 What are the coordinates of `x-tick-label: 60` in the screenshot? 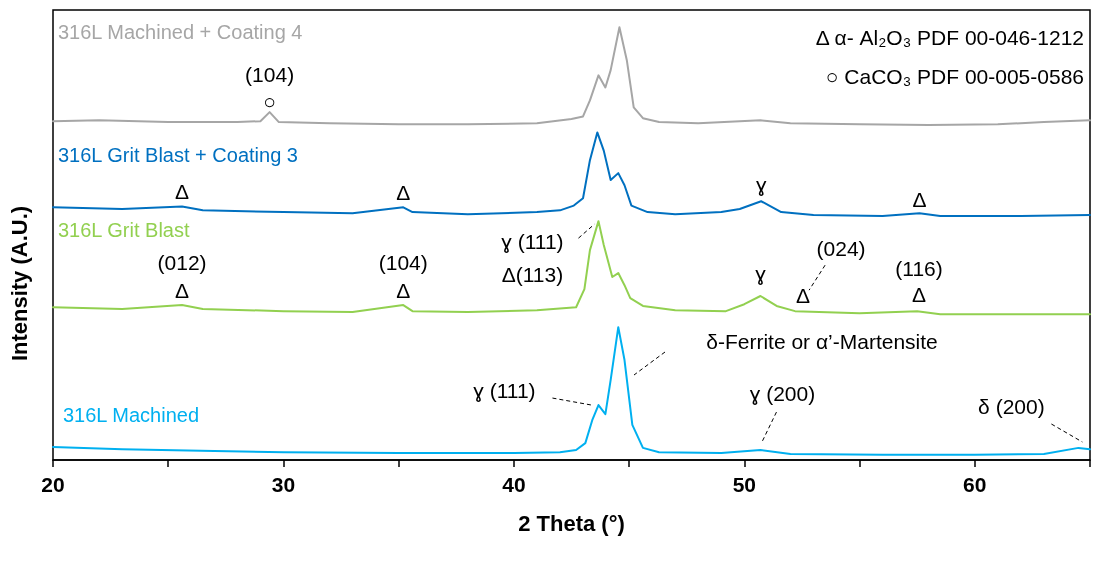 It's located at (975, 484).